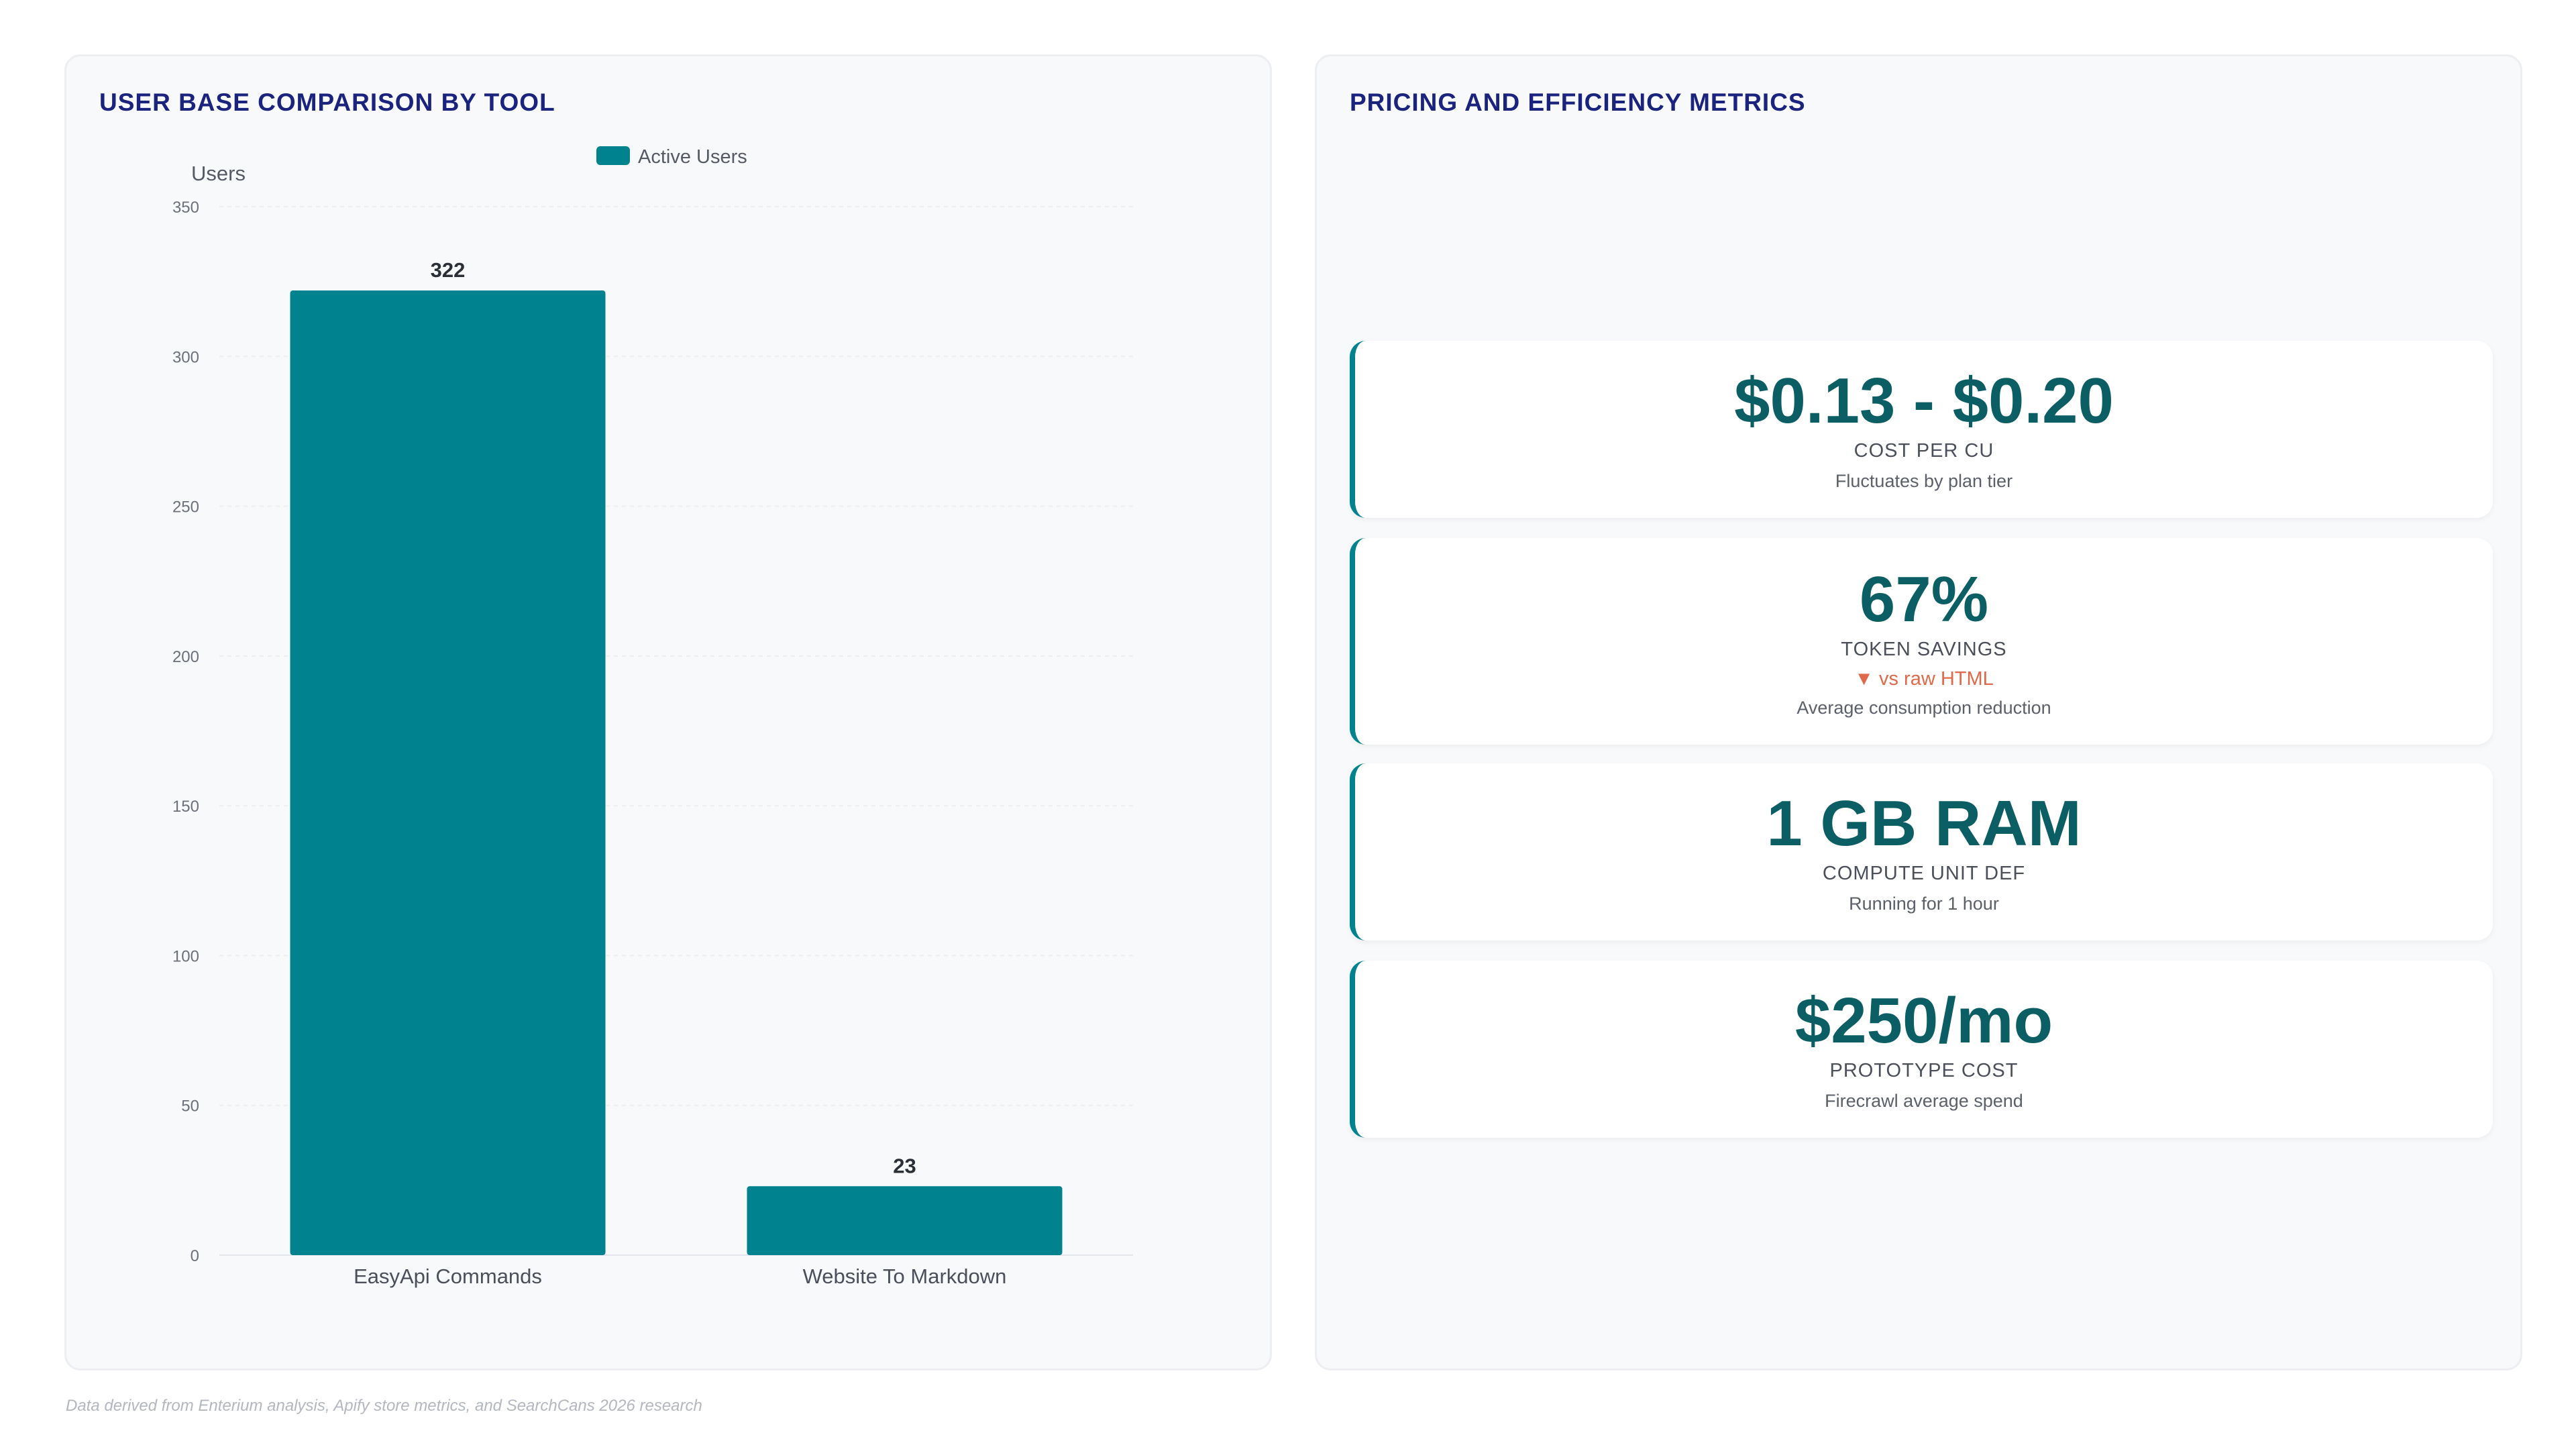  Describe the element at coordinates (1924, 823) in the screenshot. I see `metric-value: 1 GB RAM` at that location.